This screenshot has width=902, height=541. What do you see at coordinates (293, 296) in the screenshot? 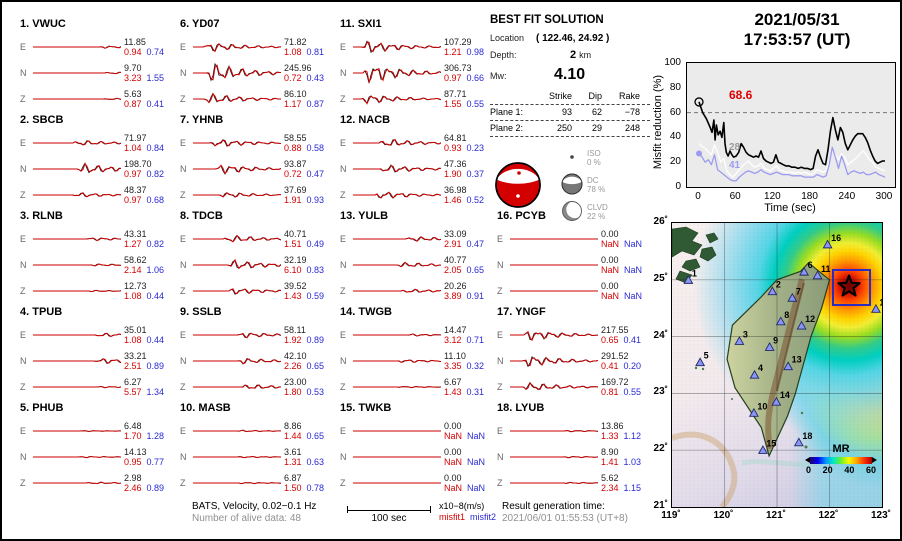
I see `misfit1-value: 1.43` at bounding box center [293, 296].